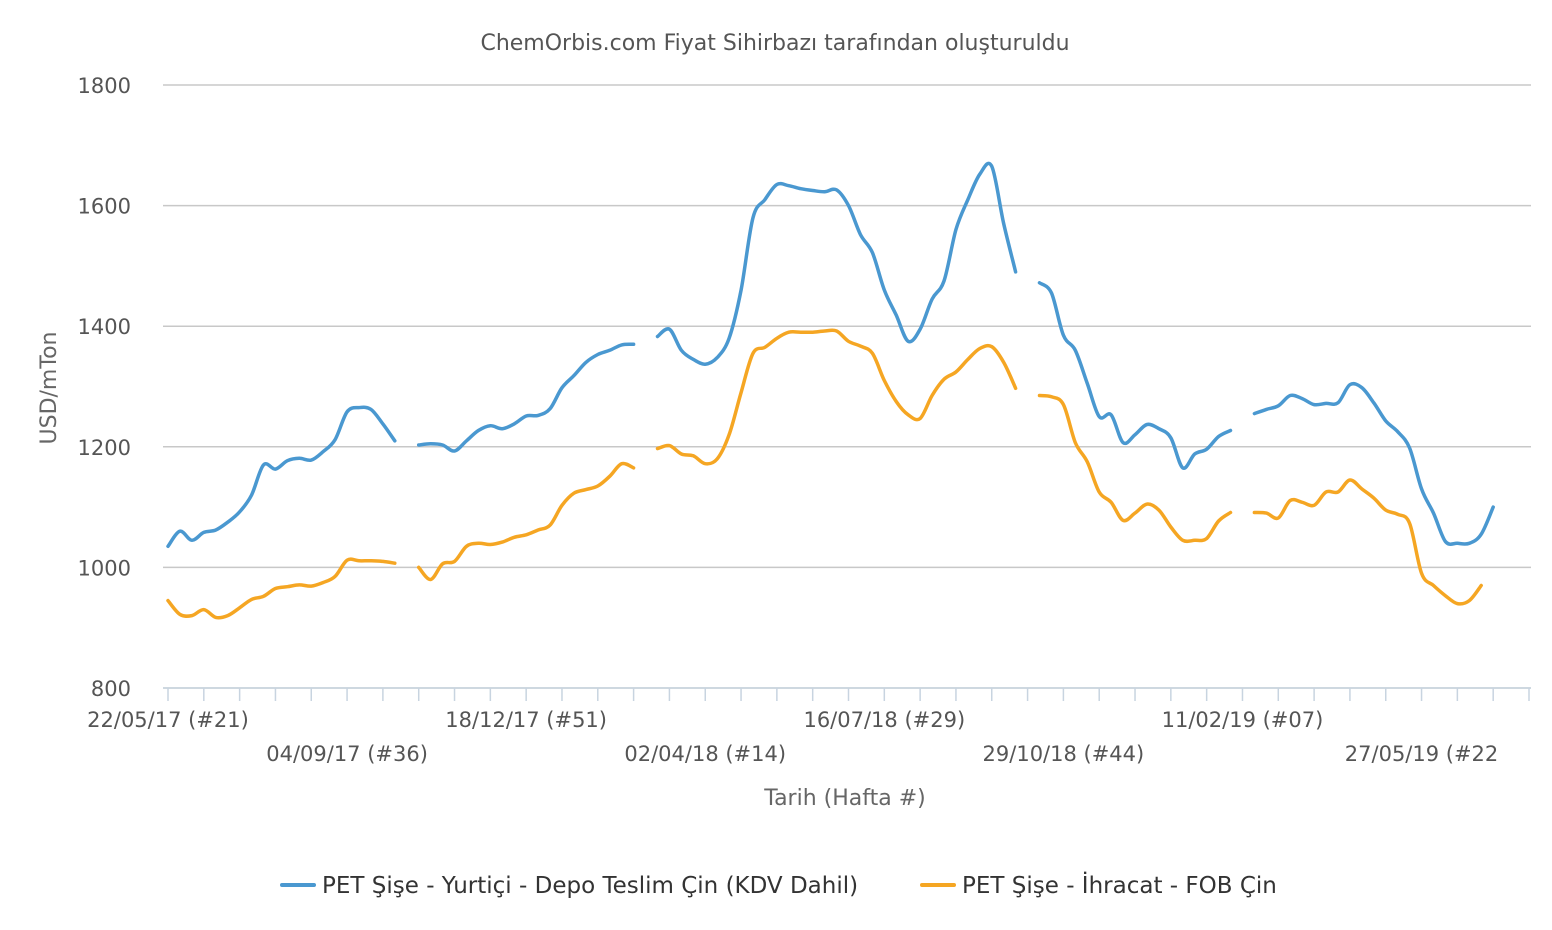 Image resolution: width=1552 pixels, height=930 pixels. What do you see at coordinates (526, 720) in the screenshot?
I see `x-tick-label: 18/12/17 (#51)` at bounding box center [526, 720].